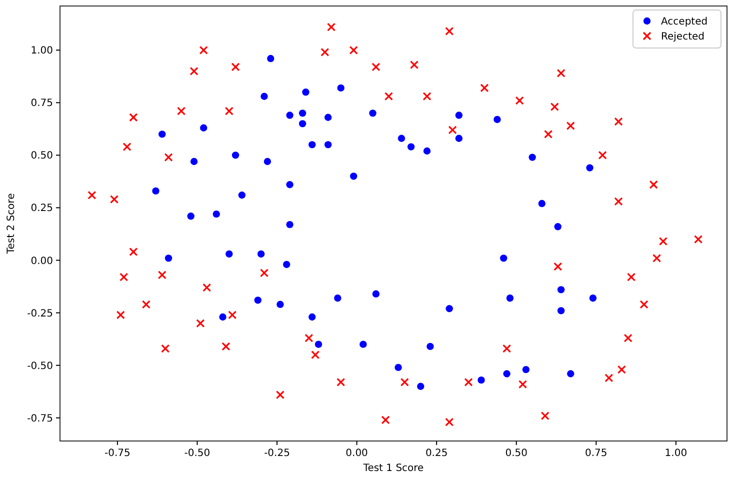 Image resolution: width=735 pixels, height=480 pixels. What do you see at coordinates (197, 453) in the screenshot?
I see `x-tick-label: -0.50` at bounding box center [197, 453].